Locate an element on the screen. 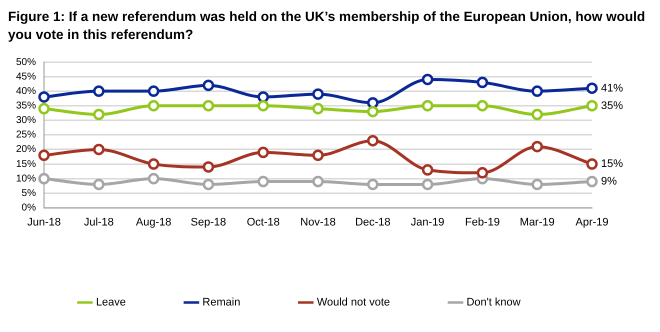  data-label: 15% is located at coordinates (612, 164).